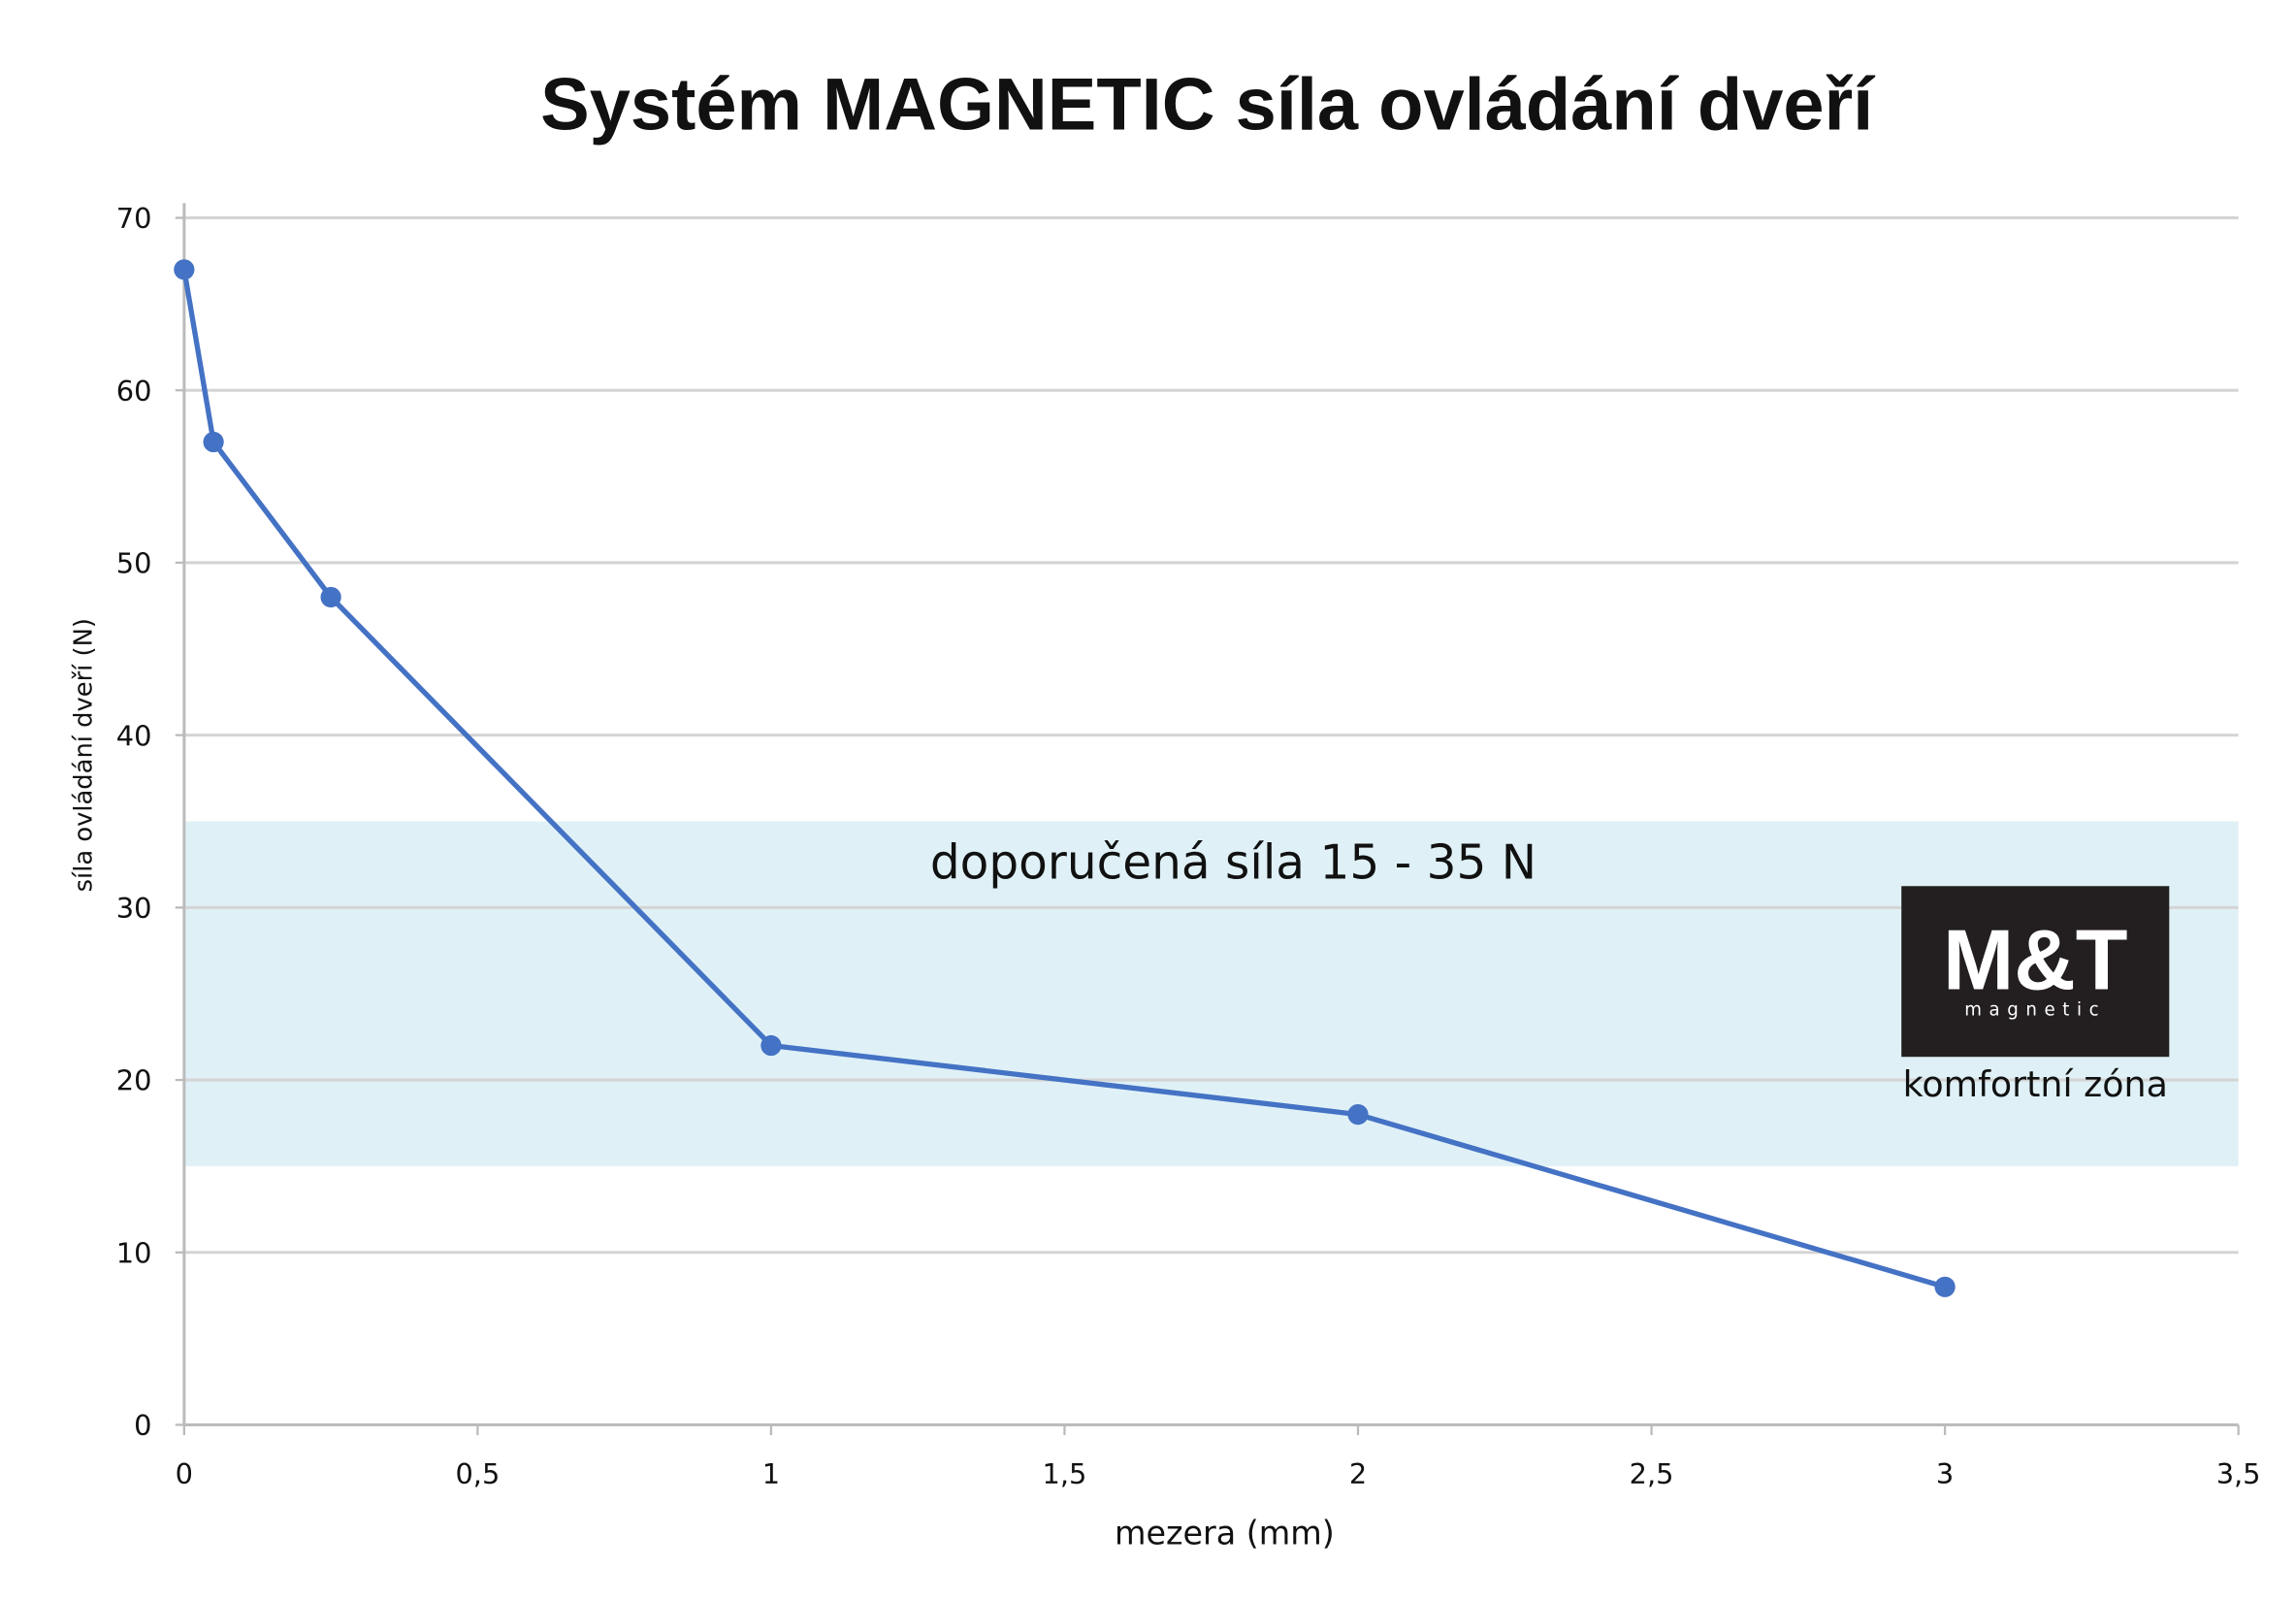 This screenshot has height=1600, width=2296. Describe the element at coordinates (1358, 1473) in the screenshot. I see `x-tick-label: 2` at that location.